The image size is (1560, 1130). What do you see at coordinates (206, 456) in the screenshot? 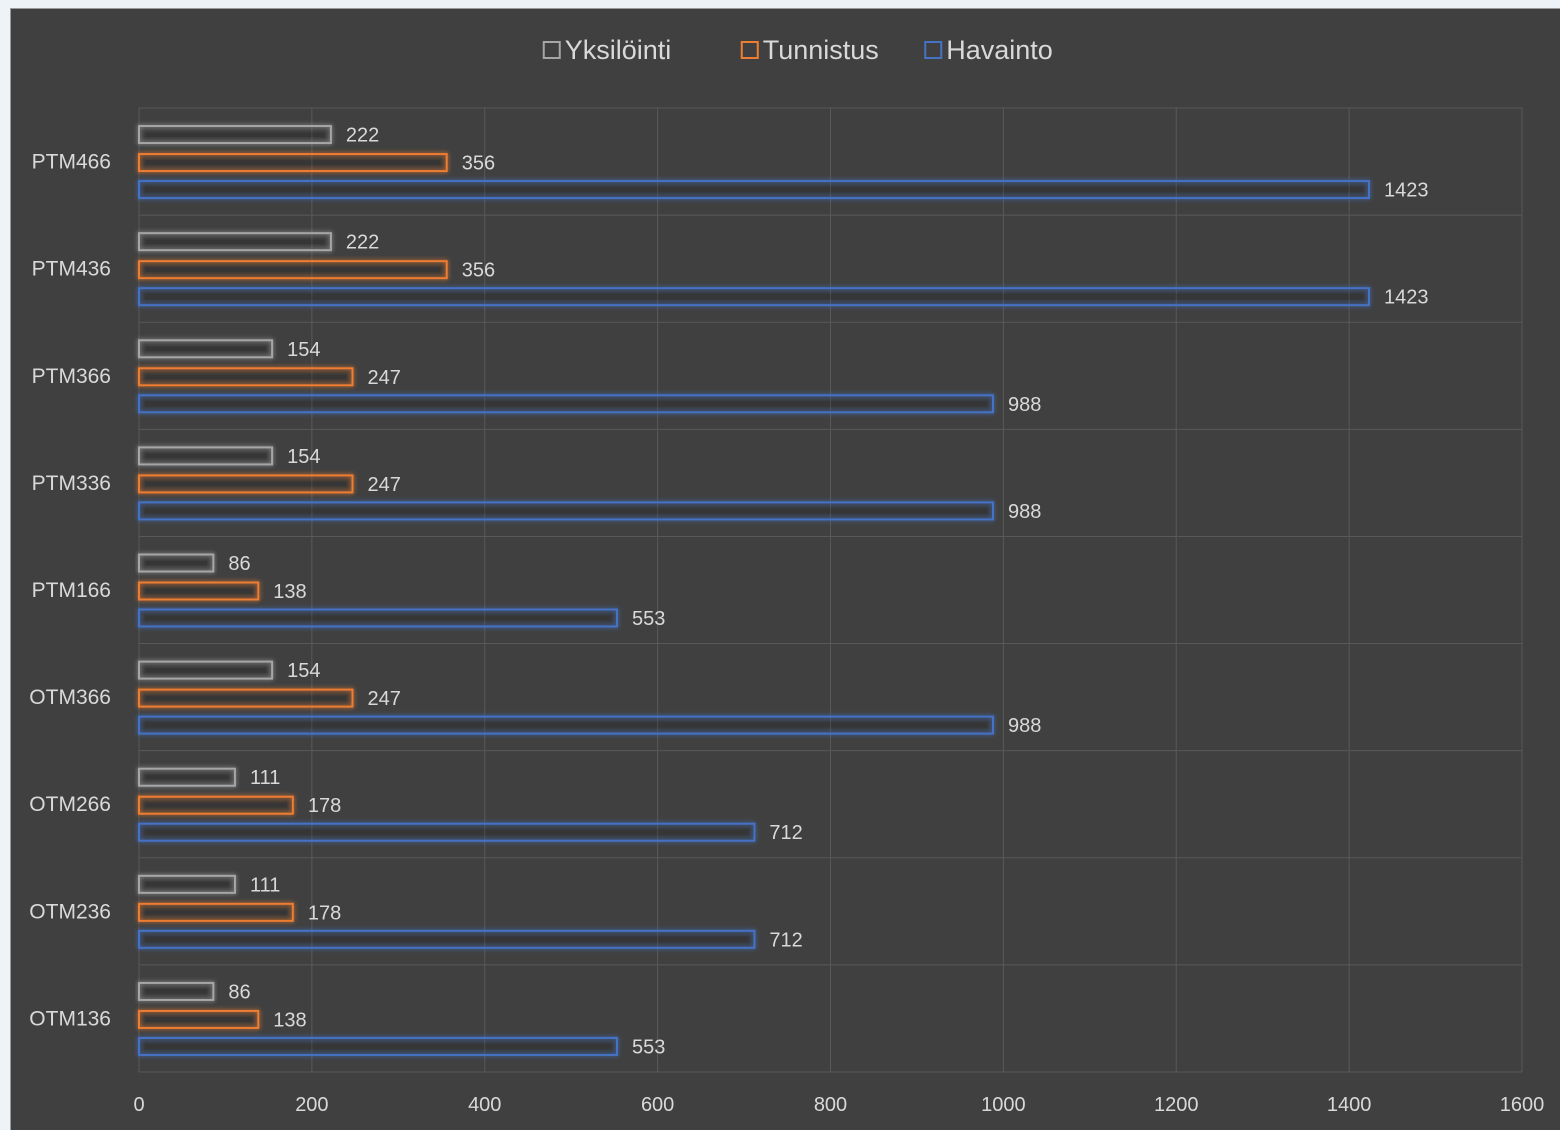
I see `bar-yksil-inti-ptm336` at bounding box center [206, 456].